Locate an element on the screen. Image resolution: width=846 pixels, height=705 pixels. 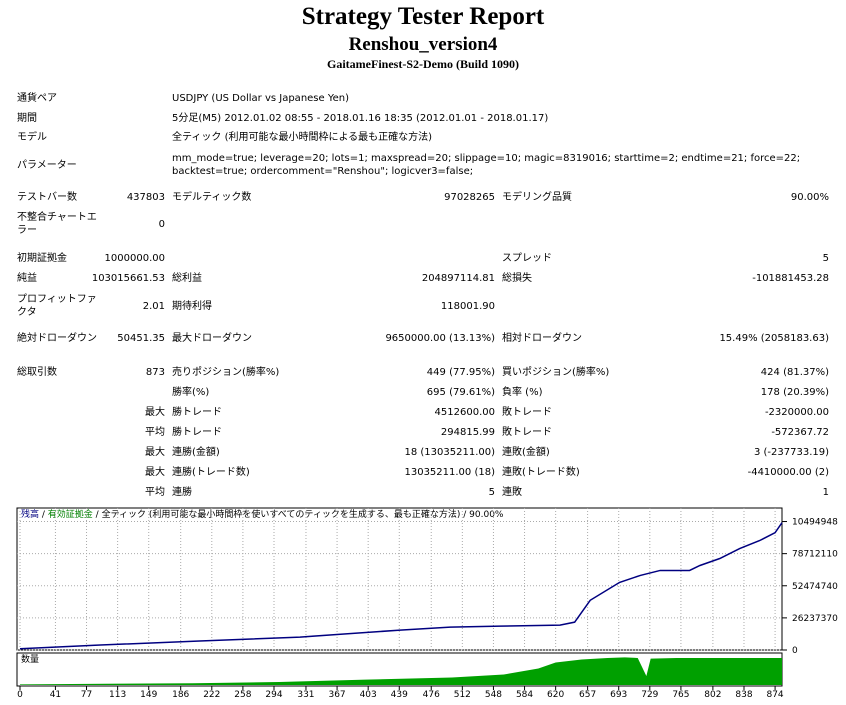
cell-label: 通貨ペア is located at coordinates (37, 98).